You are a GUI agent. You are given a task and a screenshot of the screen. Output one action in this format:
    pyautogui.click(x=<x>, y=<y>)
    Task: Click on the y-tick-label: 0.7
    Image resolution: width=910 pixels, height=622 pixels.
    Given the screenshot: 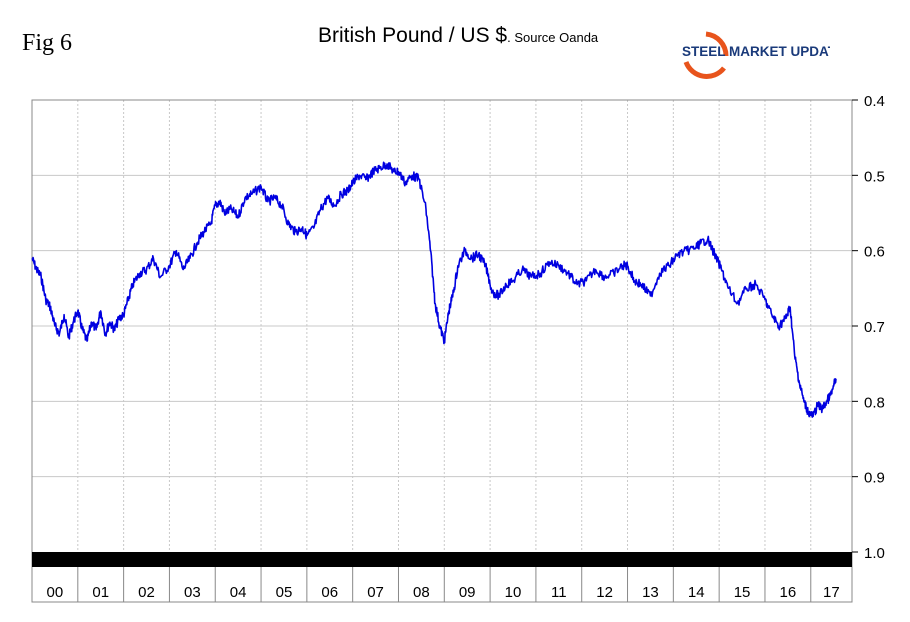 What is the action you would take?
    pyautogui.click(x=874, y=327)
    